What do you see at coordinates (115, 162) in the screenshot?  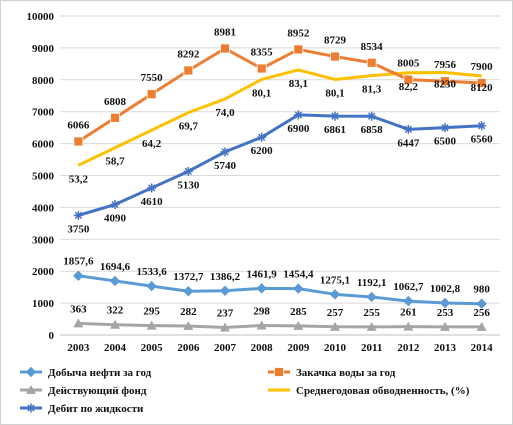 I see `data-label: 58,7` at bounding box center [115, 162].